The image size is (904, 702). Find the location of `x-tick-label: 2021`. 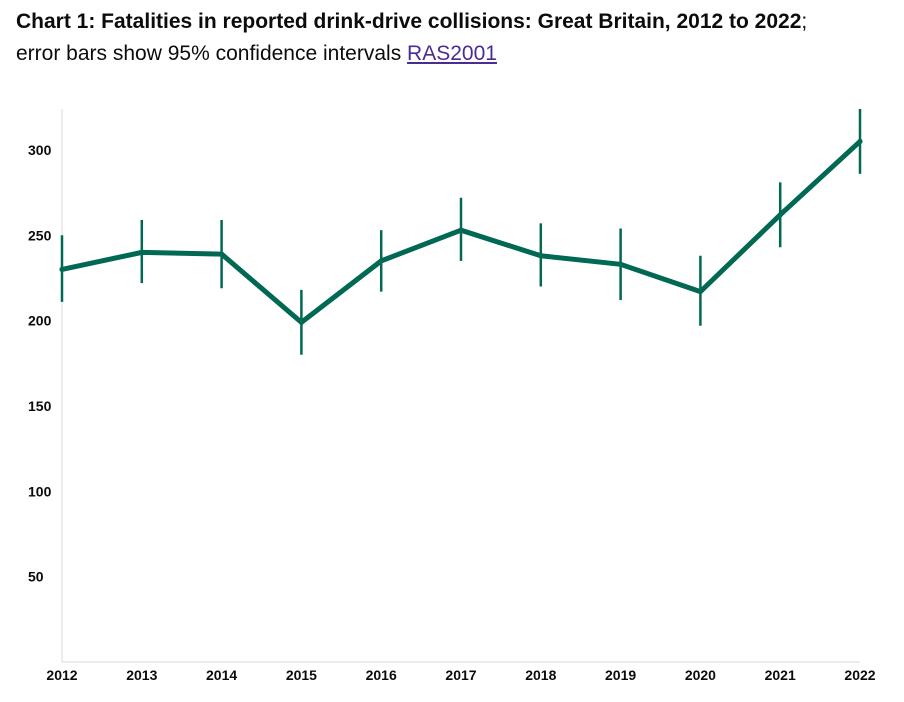

x-tick-label: 2021 is located at coordinates (780, 675).